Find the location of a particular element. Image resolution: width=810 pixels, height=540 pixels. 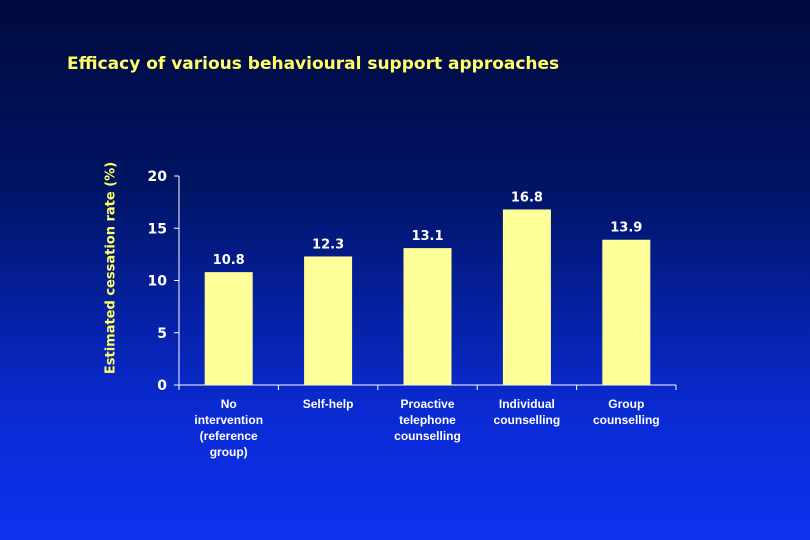

y-tick-label: 15 is located at coordinates (157, 229).